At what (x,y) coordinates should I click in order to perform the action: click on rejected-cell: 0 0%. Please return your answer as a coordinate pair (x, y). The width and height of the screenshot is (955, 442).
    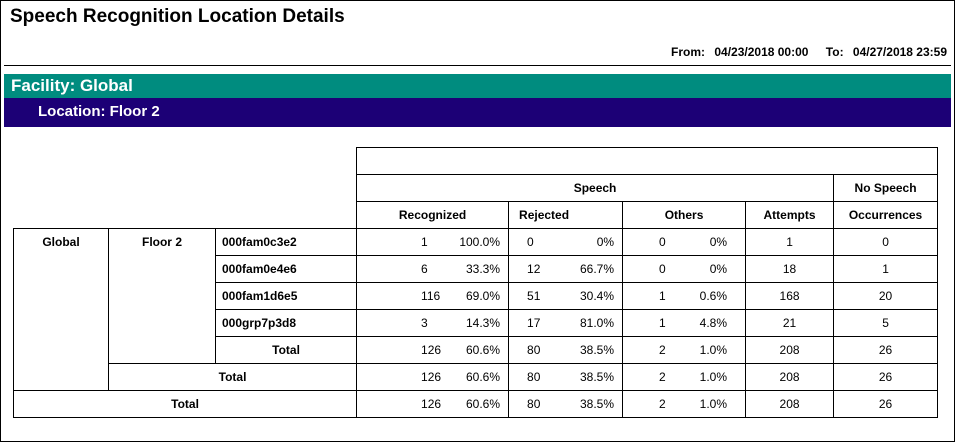
    Looking at the image, I should click on (566, 242).